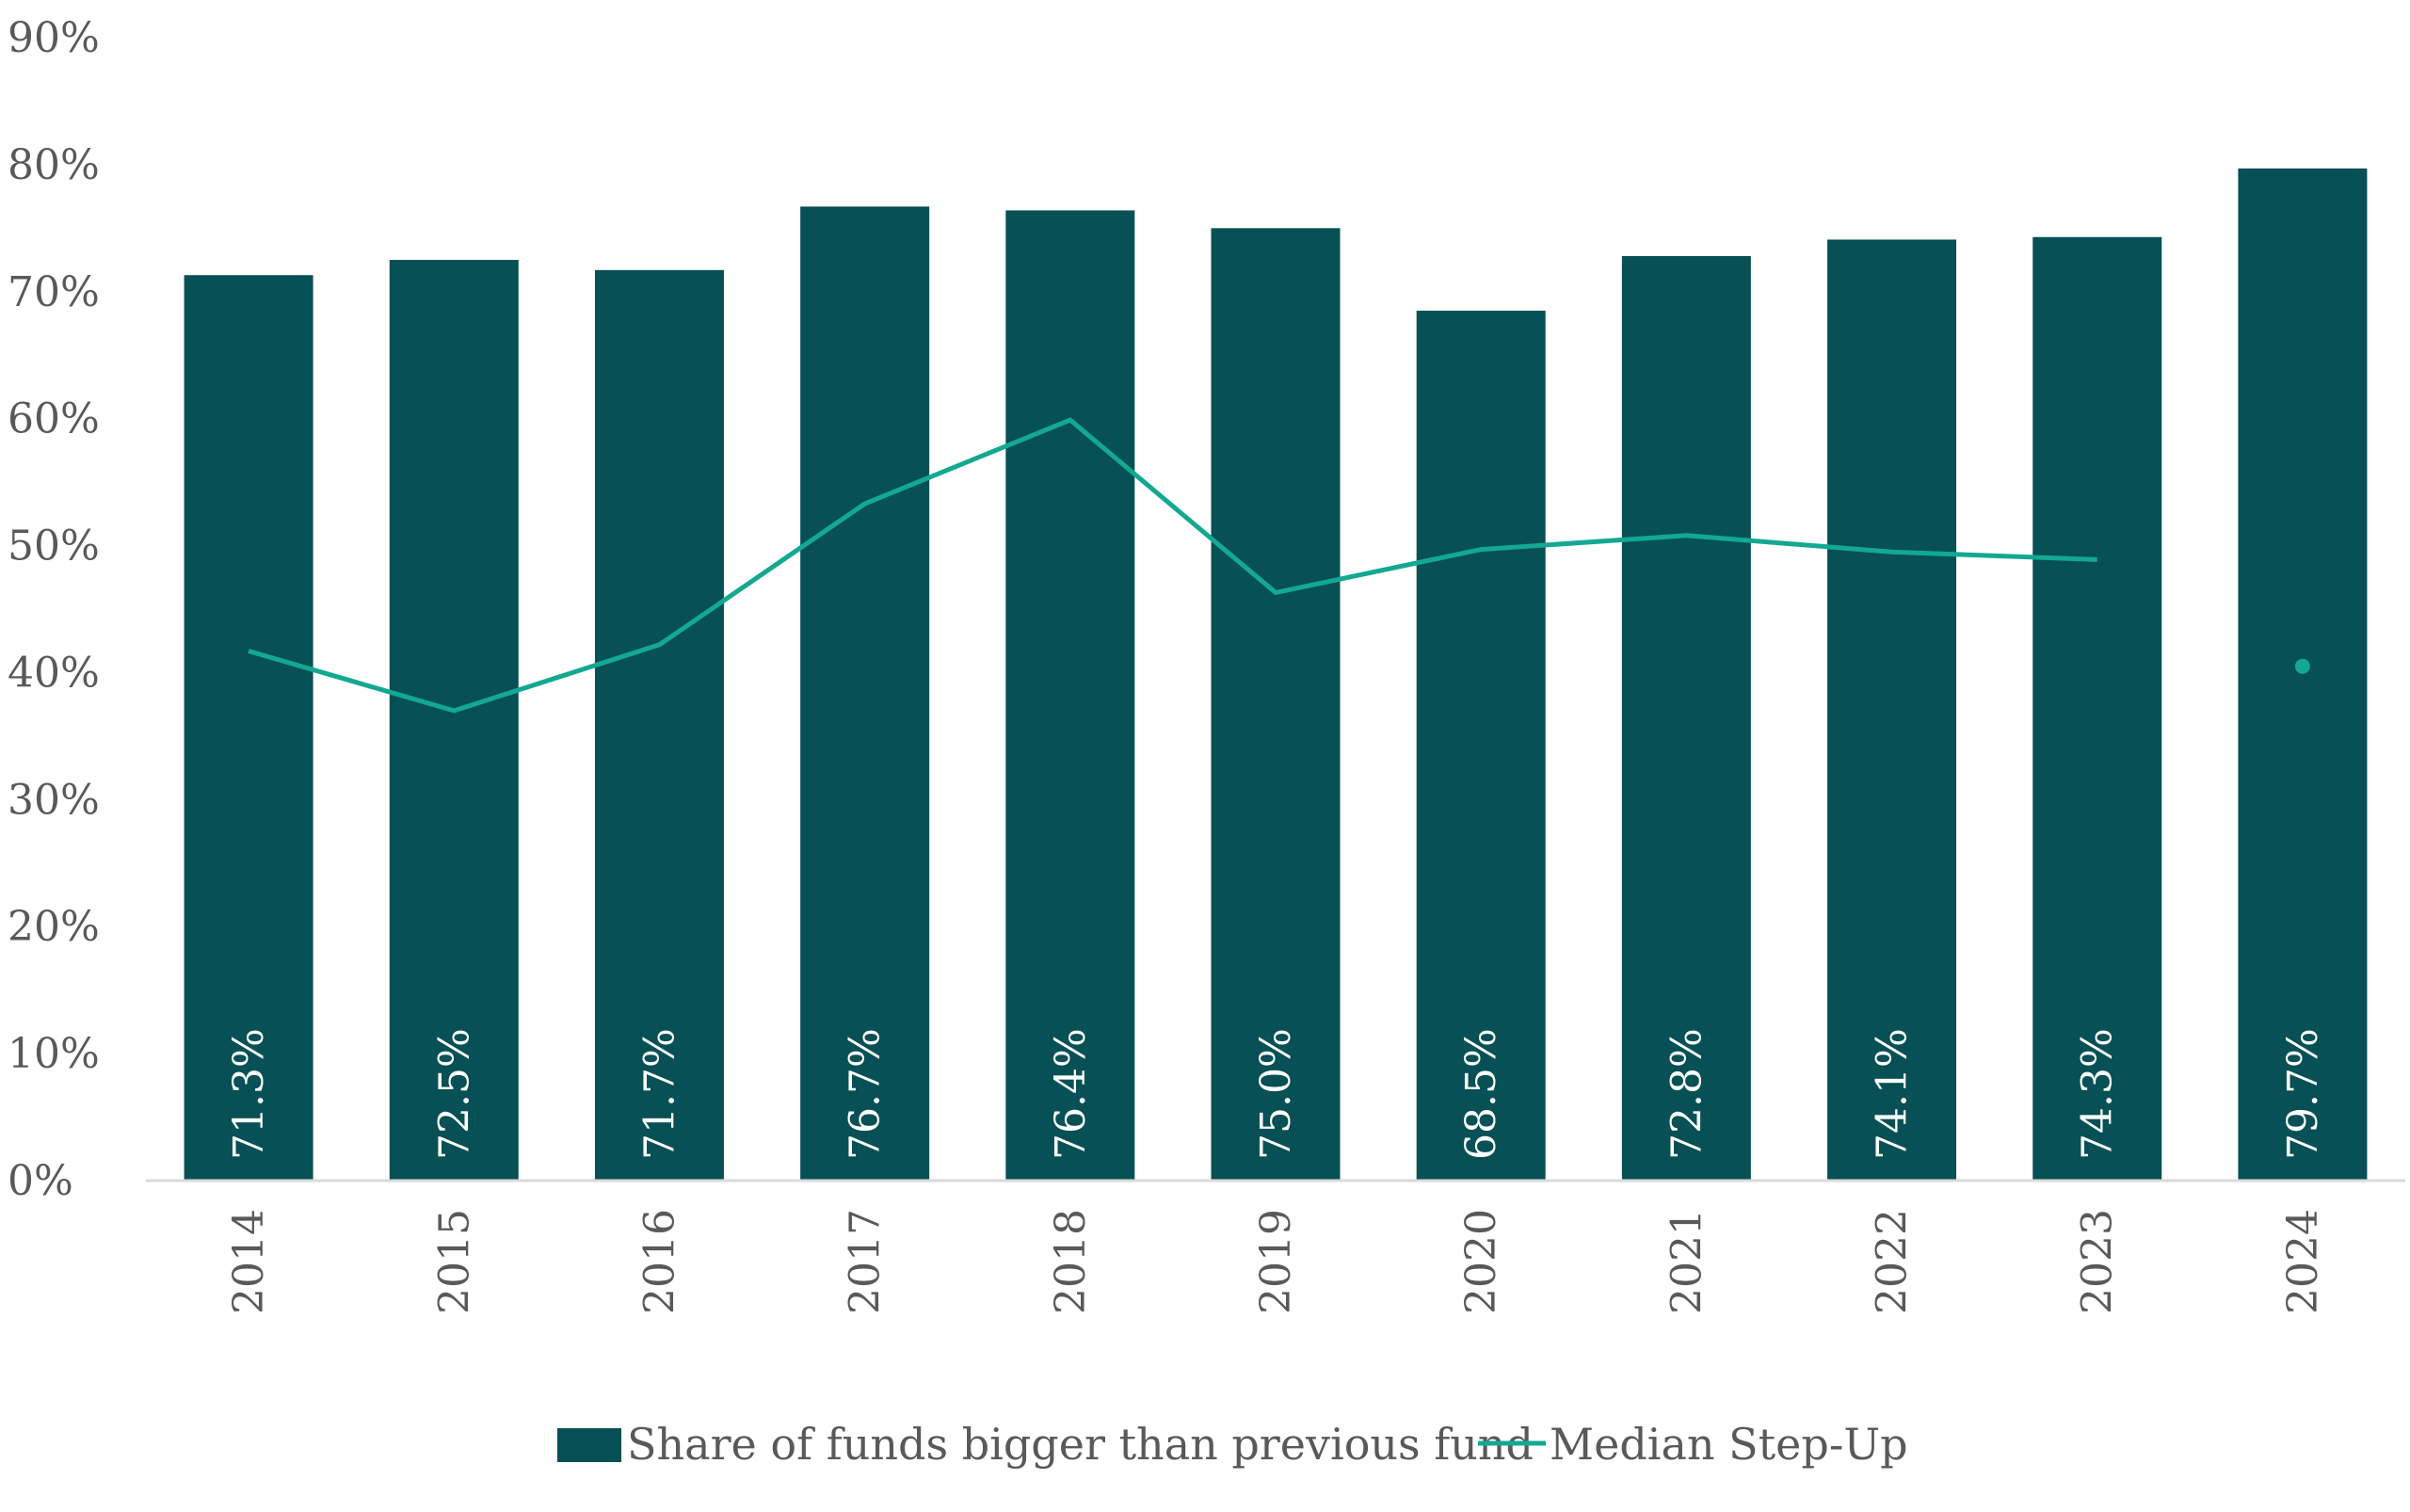 The width and height of the screenshot is (2410, 1512). Describe the element at coordinates (54, 1054) in the screenshot. I see `y-tick-label: 10%` at that location.